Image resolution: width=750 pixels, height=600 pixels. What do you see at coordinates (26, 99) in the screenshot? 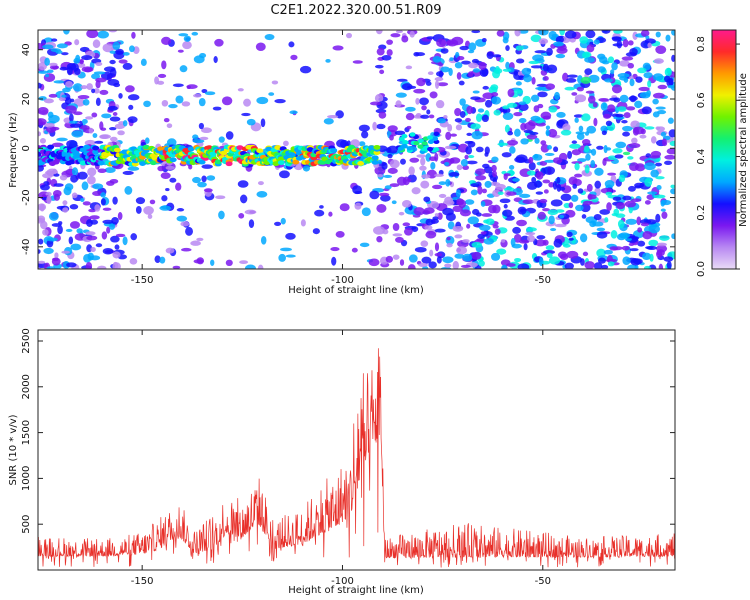
I see `y-tick-label: 20` at bounding box center [26, 99].